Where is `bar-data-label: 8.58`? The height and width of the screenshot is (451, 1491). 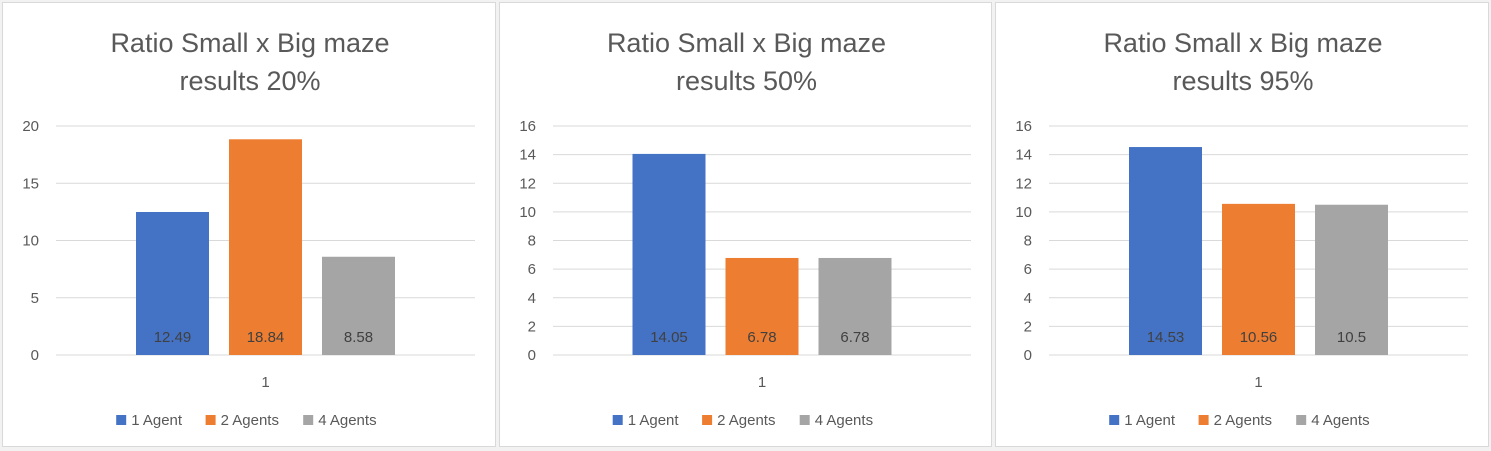 bar-data-label: 8.58 is located at coordinates (358, 337).